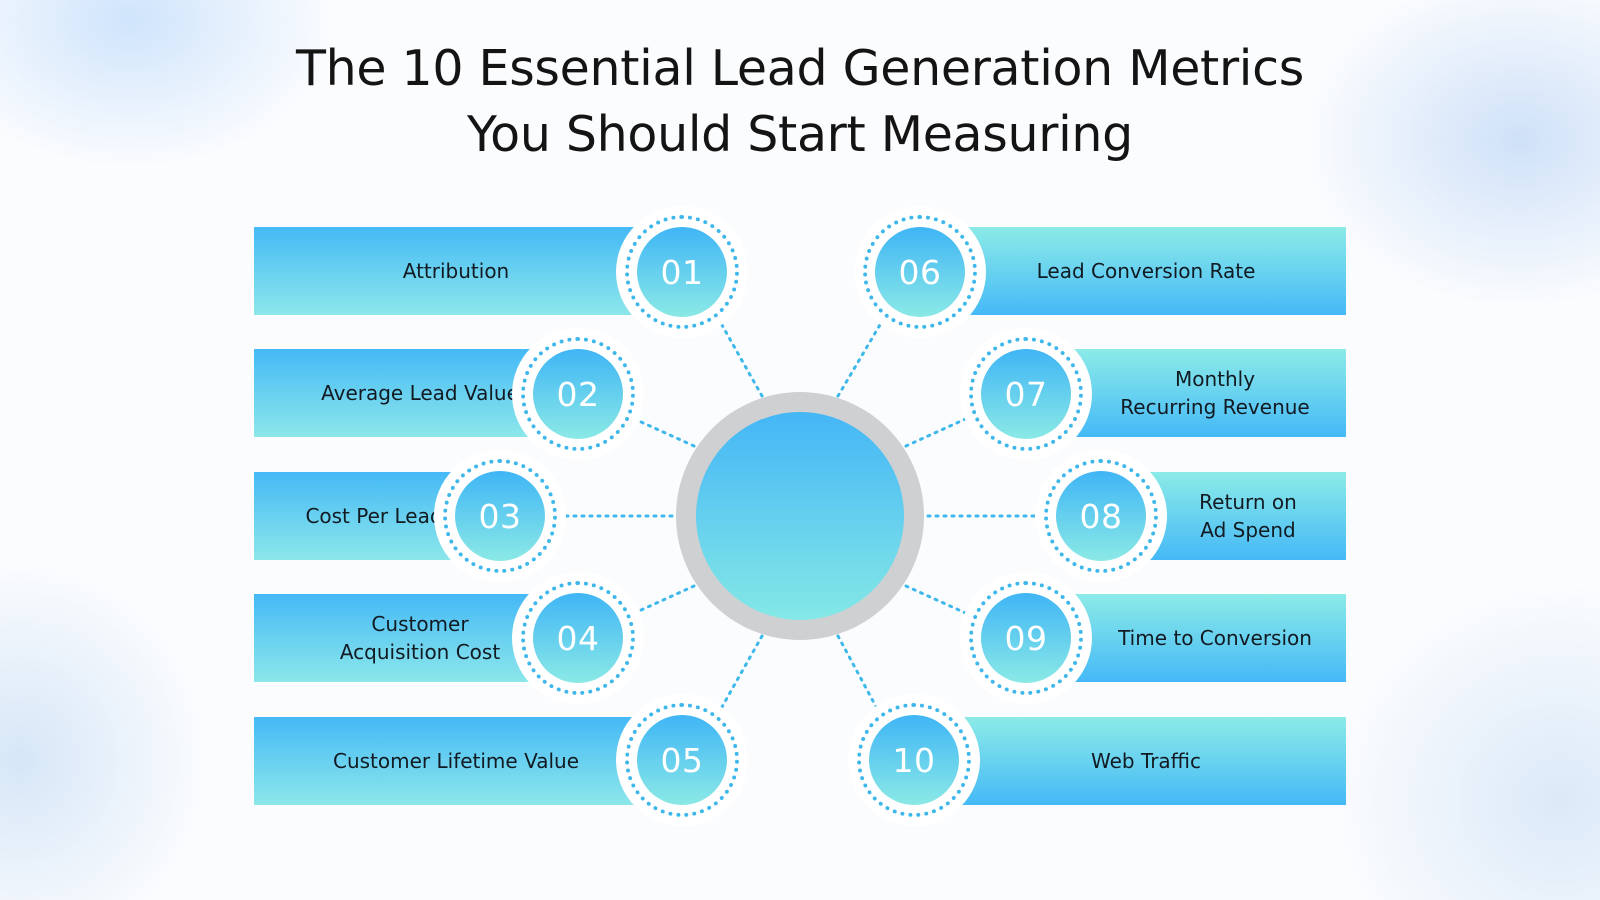 This screenshot has height=900, width=1600. I want to click on badge-number: 03, so click(500, 516).